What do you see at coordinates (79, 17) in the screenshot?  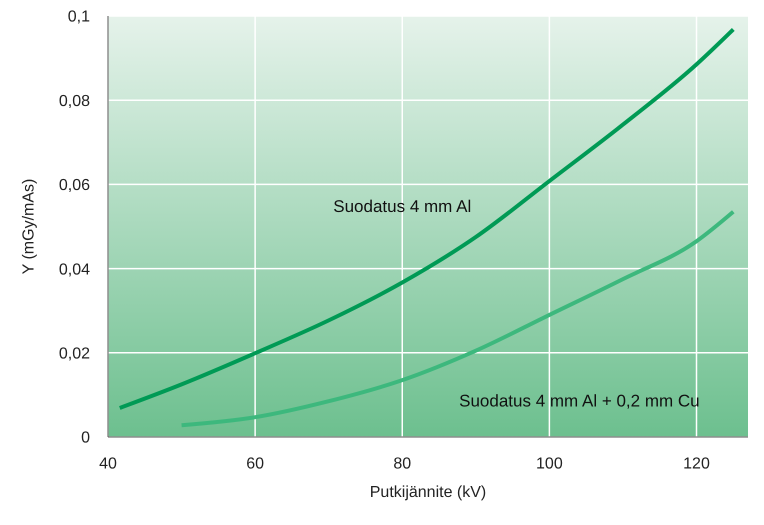 I see `y-tick-label: 0,1` at bounding box center [79, 17].